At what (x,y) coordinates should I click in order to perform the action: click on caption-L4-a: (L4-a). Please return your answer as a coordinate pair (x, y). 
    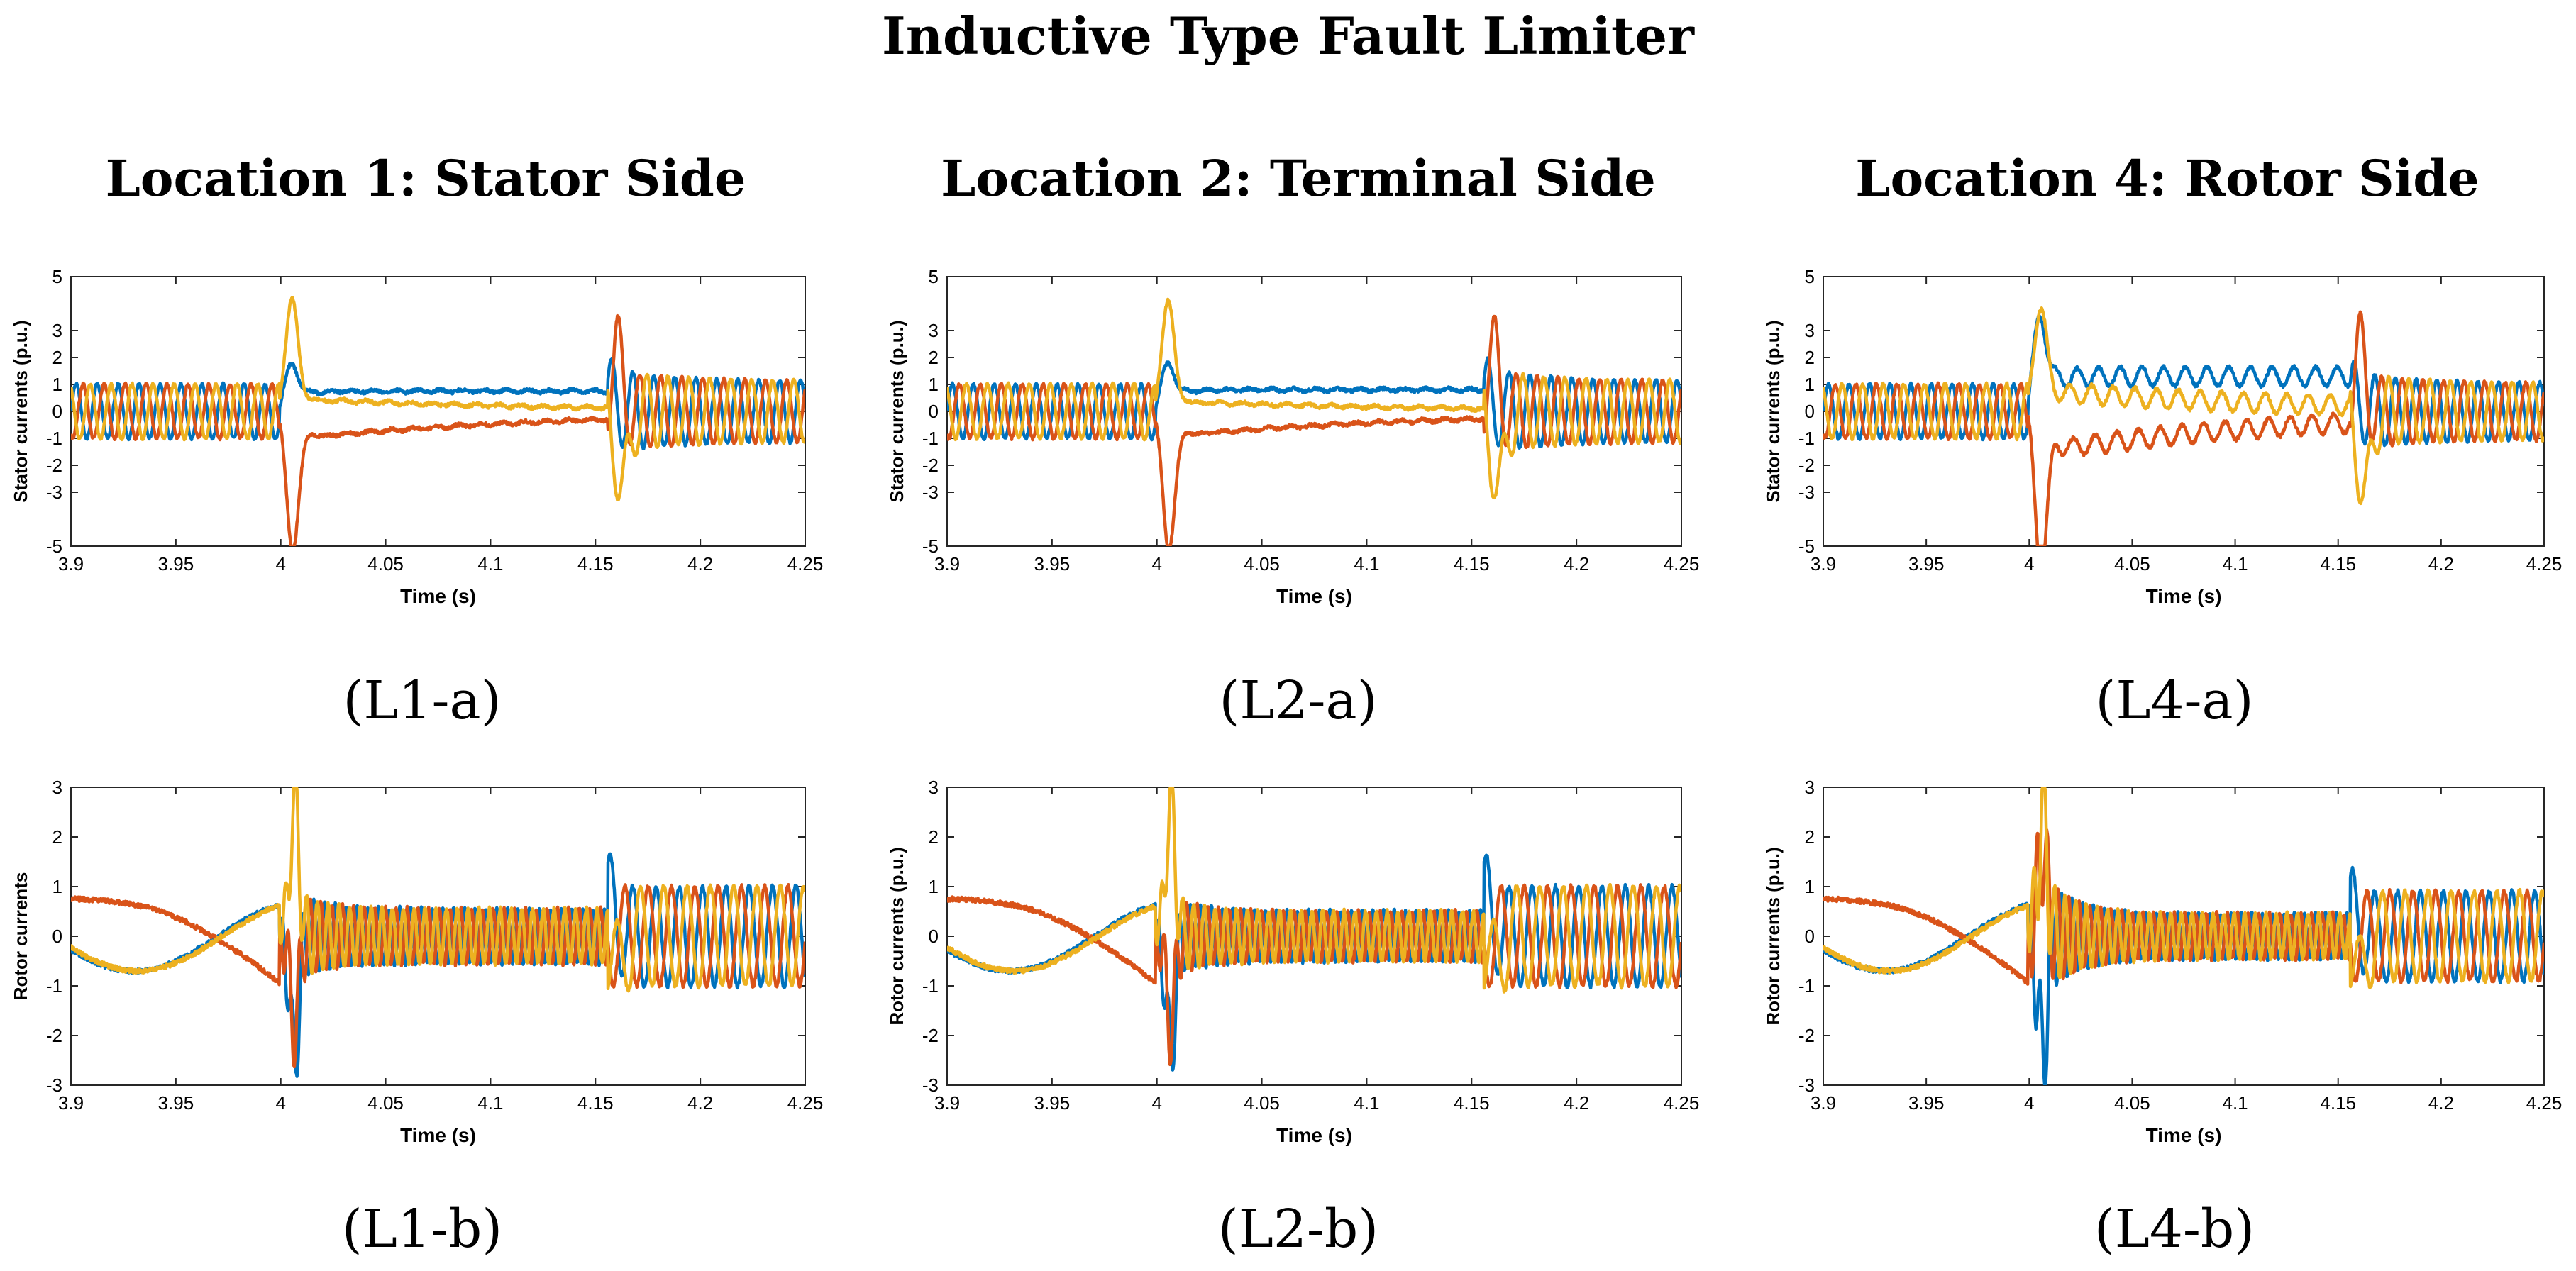
    Looking at the image, I should click on (2174, 700).